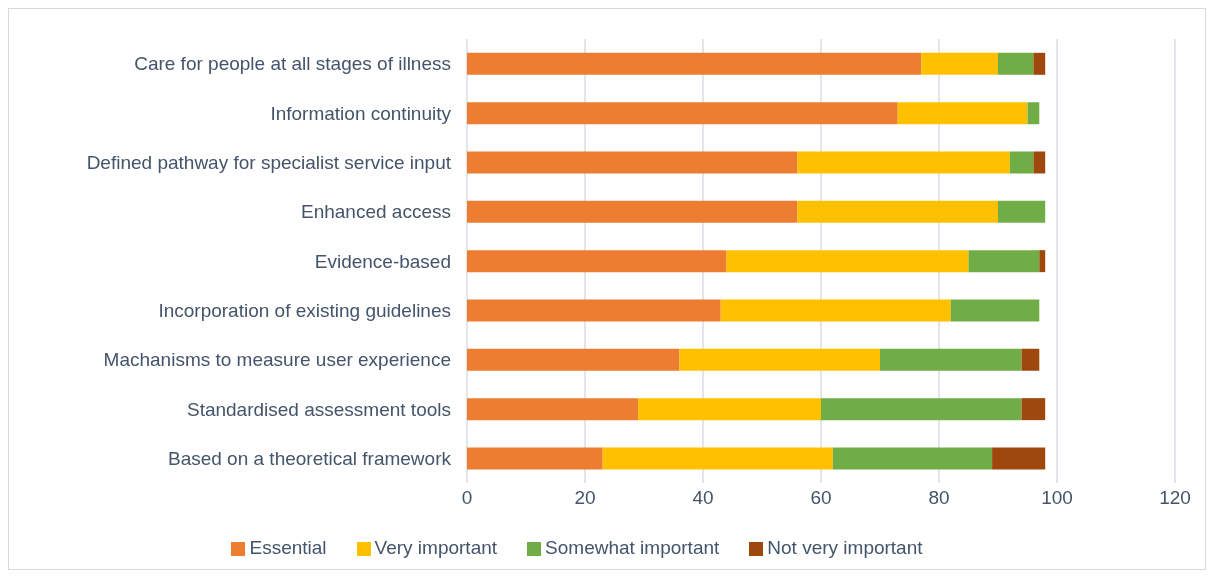 Image resolution: width=1214 pixels, height=579 pixels. What do you see at coordinates (288, 547) in the screenshot?
I see `legend-label: Essential` at bounding box center [288, 547].